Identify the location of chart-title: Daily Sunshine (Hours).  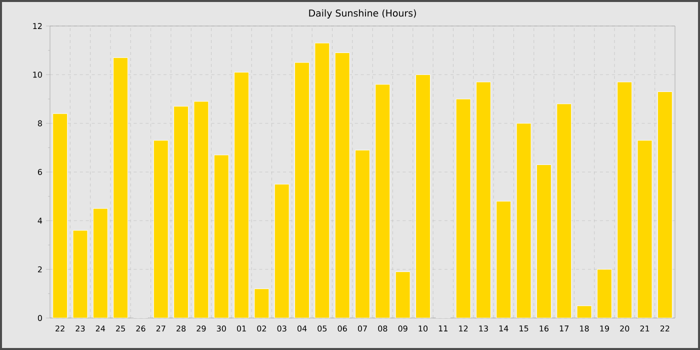
(362, 13).